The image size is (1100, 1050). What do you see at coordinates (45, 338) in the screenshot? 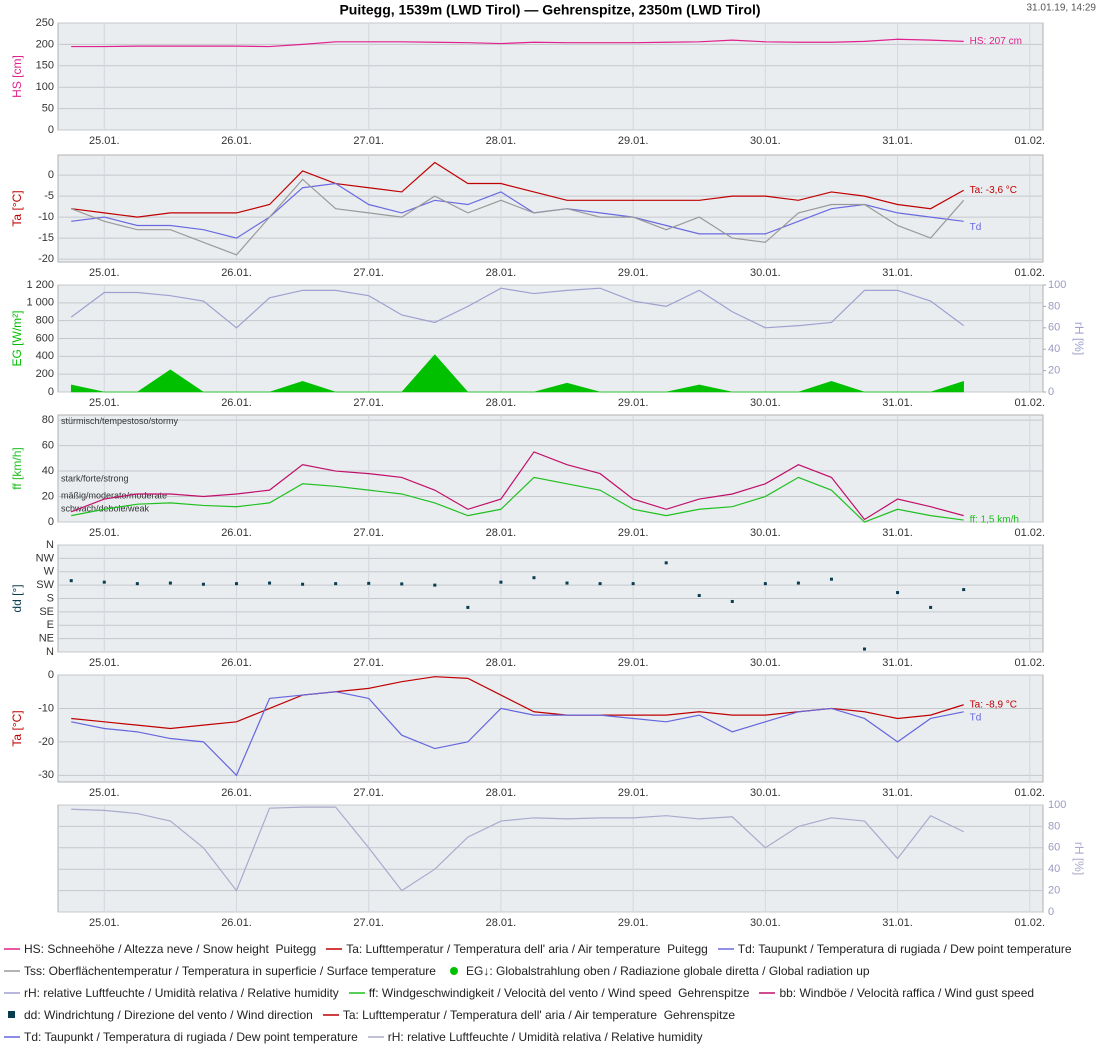
I see `y-tick-label: 600` at bounding box center [45, 338].